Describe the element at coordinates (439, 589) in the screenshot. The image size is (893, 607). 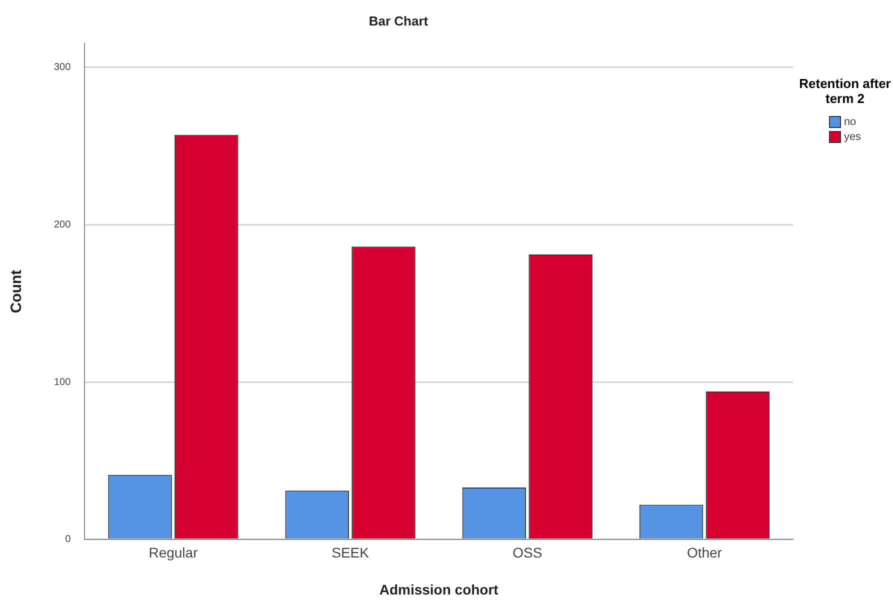
I see `x-axis-title: Admission cohort` at that location.